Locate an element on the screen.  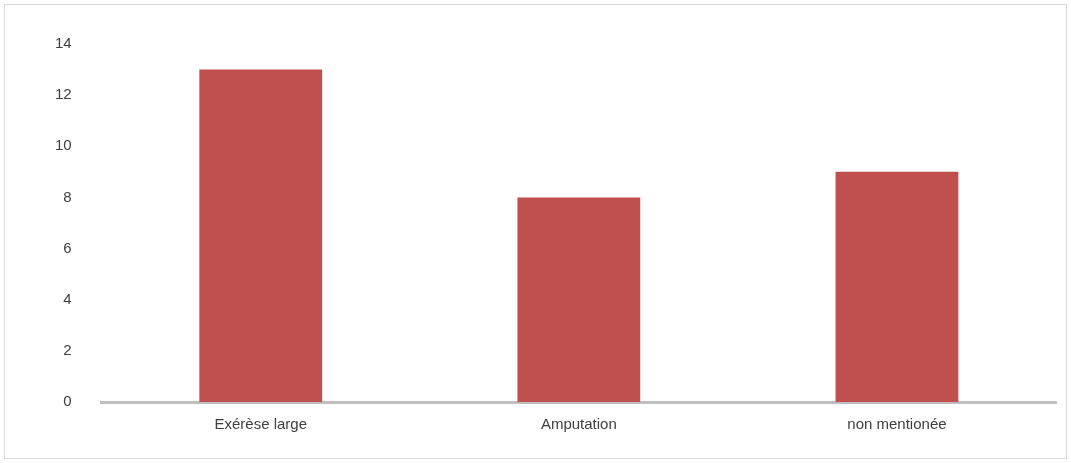
y-tick-label: 2 is located at coordinates (67, 349).